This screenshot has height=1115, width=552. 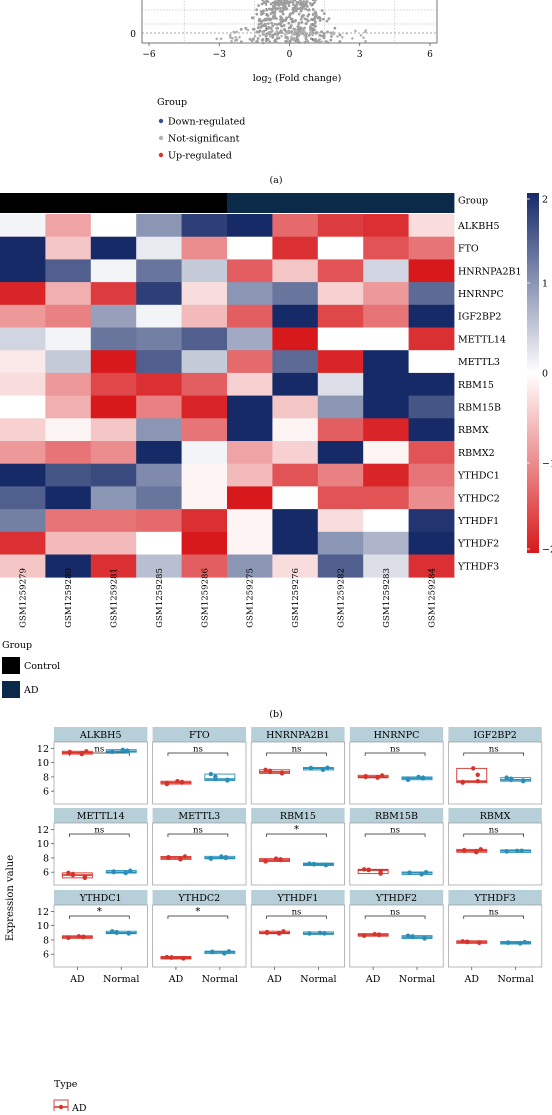 What do you see at coordinates (46, 792) in the screenshot?
I see `y-tick-label: 6` at bounding box center [46, 792].